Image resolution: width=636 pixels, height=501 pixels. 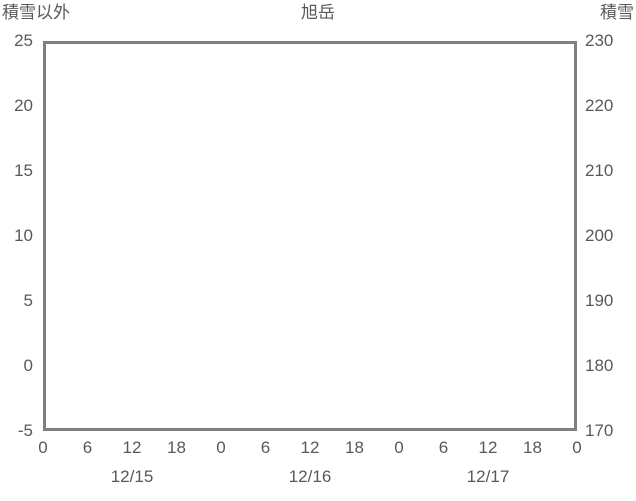 What do you see at coordinates (310, 476) in the screenshot?
I see `x-axis-date-12-16: 12/16` at bounding box center [310, 476].